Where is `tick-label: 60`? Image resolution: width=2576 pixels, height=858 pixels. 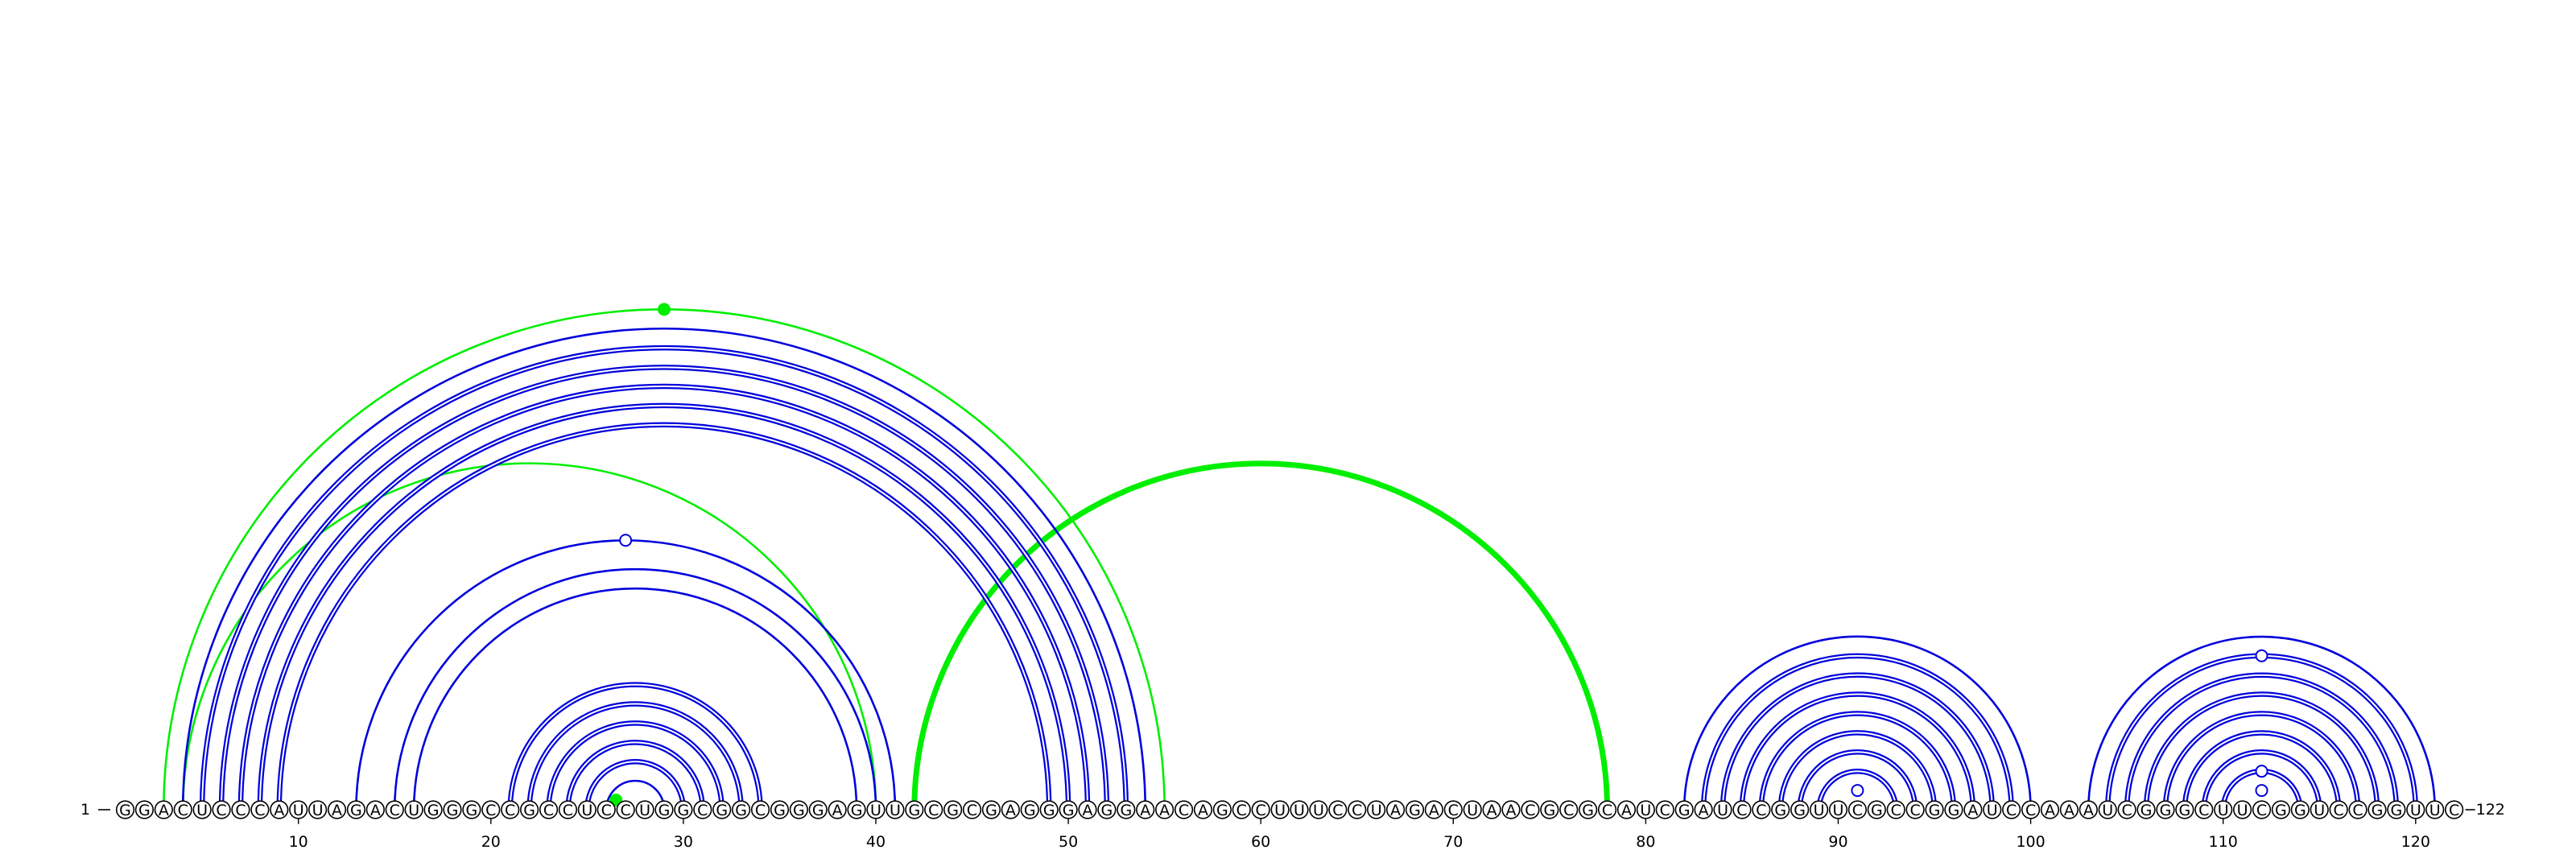 tick-label: 60 is located at coordinates (1260, 842).